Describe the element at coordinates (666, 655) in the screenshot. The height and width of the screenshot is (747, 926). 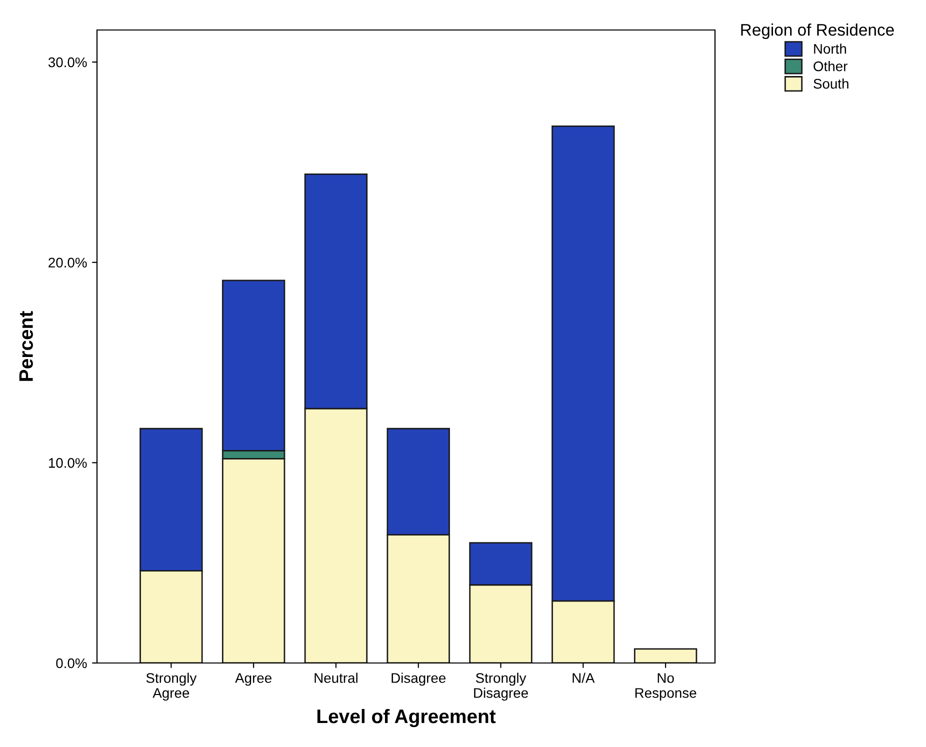
I see `bar` at that location.